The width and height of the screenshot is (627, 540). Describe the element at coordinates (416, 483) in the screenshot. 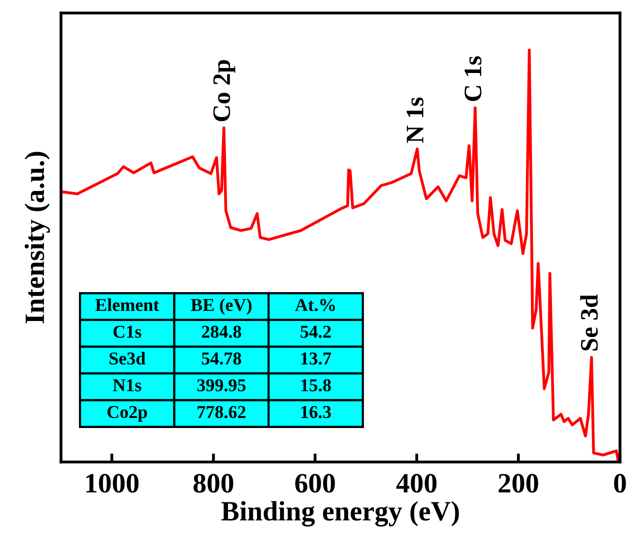

I see `x-tick-label: 400` at that location.